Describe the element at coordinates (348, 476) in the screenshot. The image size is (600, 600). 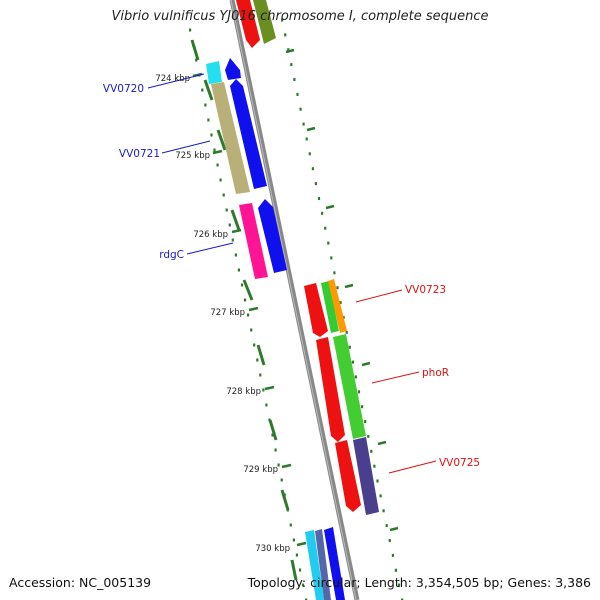
I see `gene-VV0725-red` at that location.